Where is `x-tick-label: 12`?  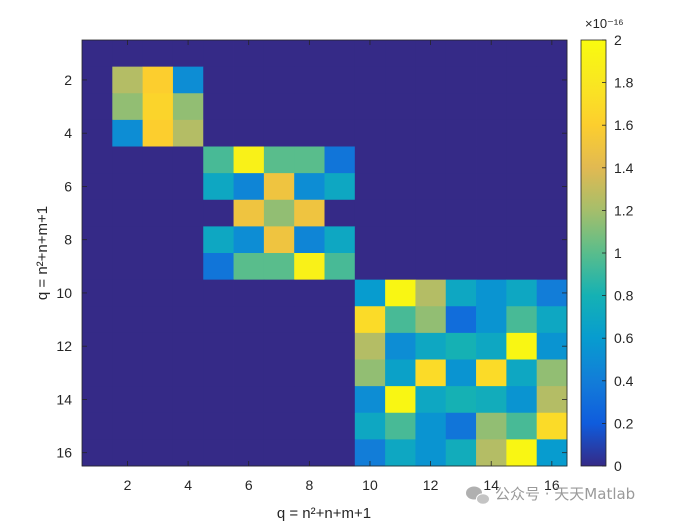
x-tick-label: 12 is located at coordinates (431, 485).